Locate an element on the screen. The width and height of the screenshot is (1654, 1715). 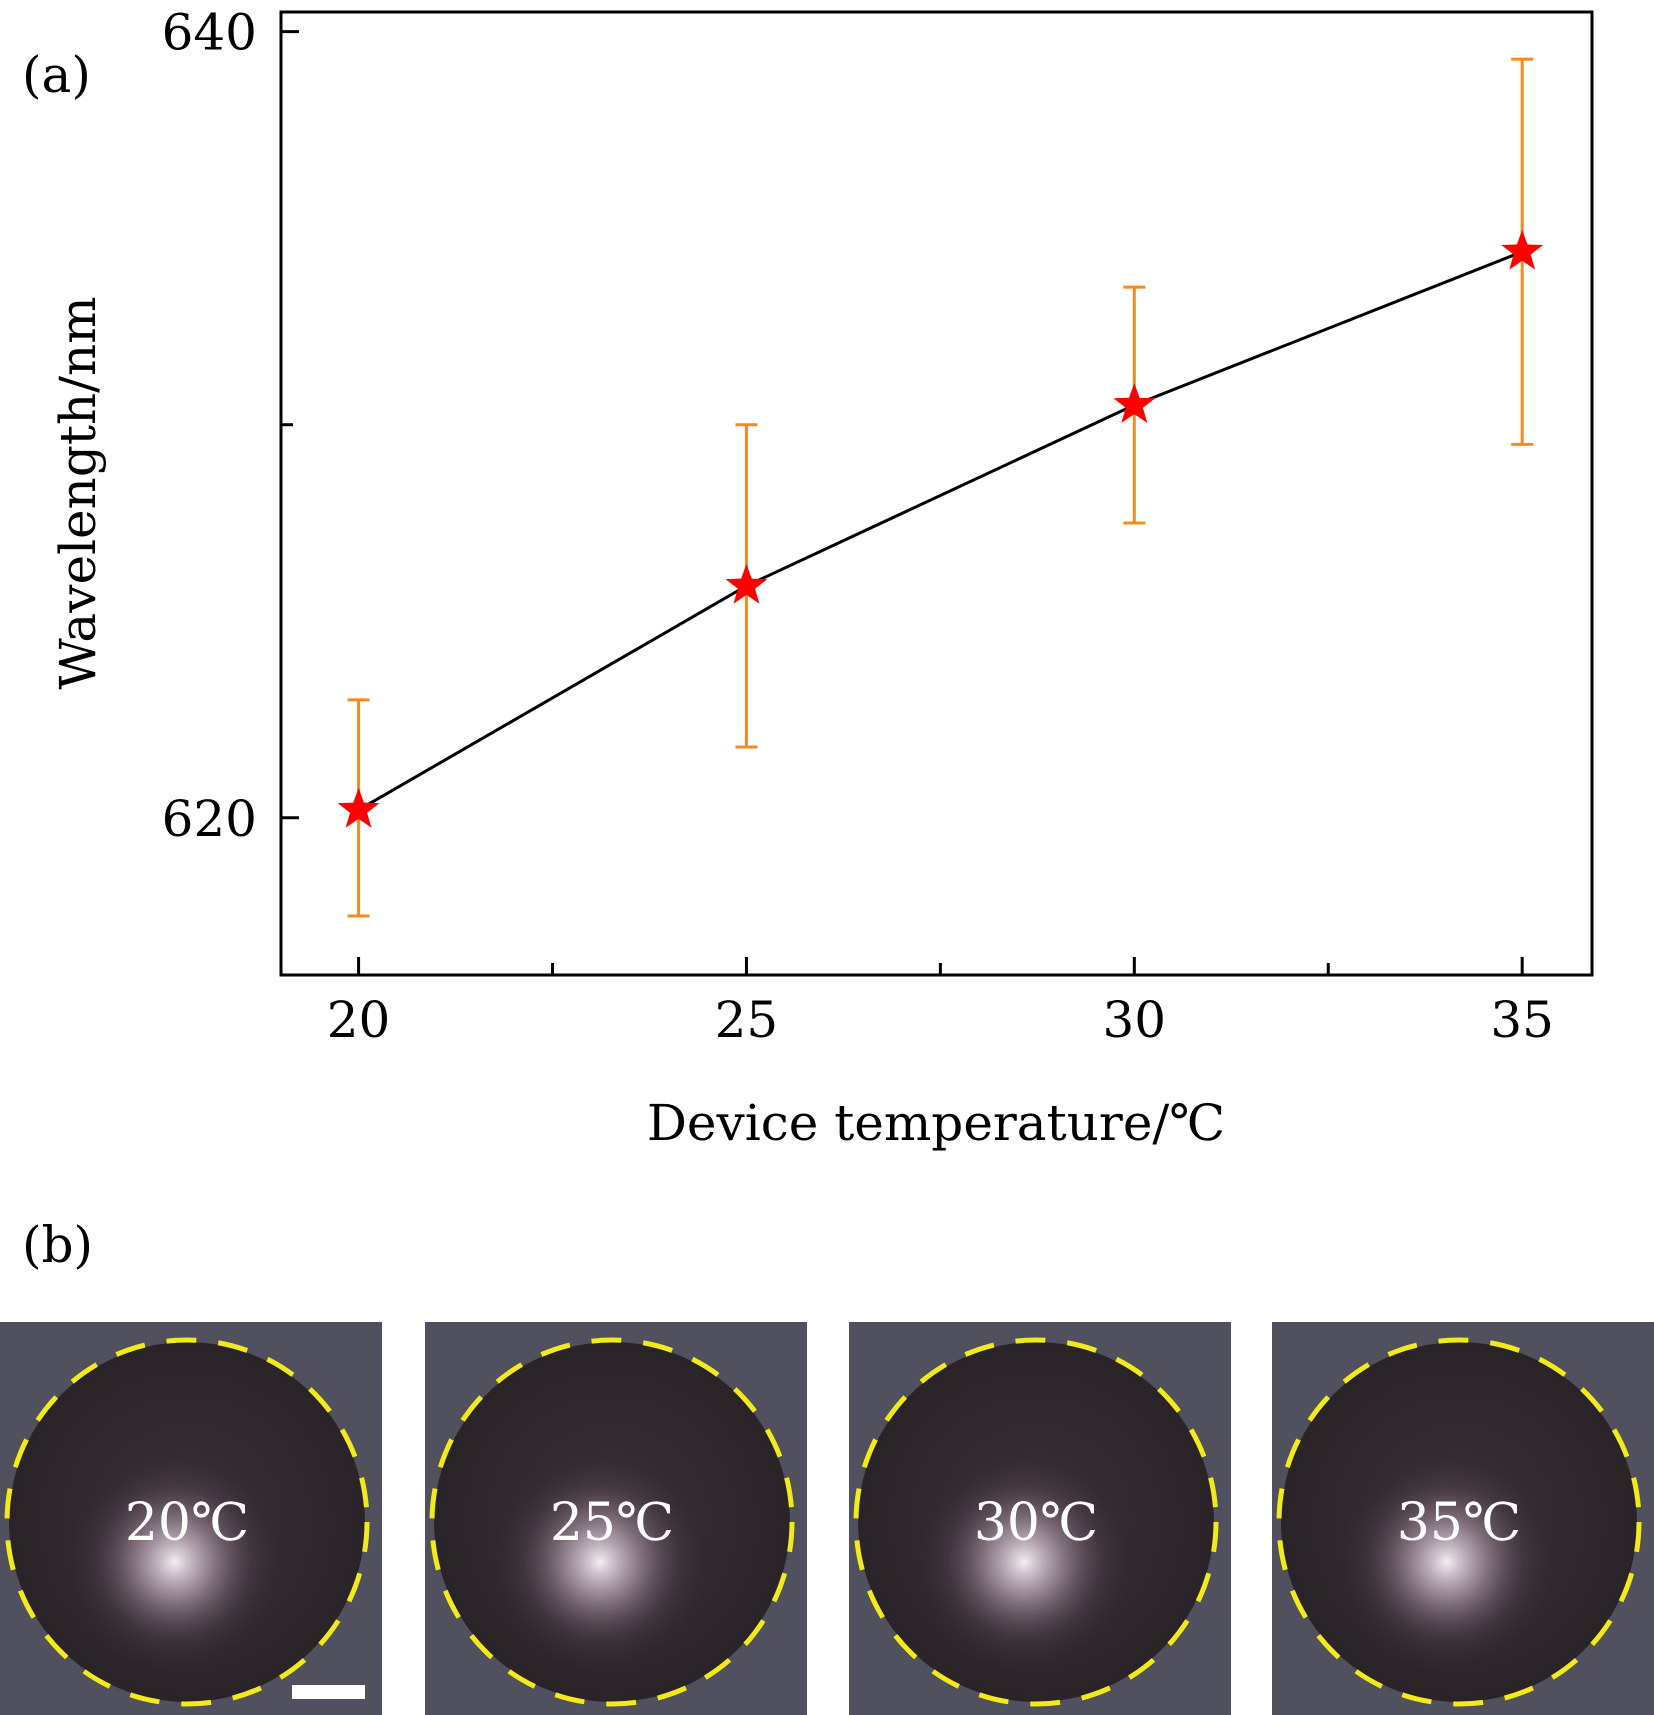
photo-0: 20℃ is located at coordinates (191, 1518).